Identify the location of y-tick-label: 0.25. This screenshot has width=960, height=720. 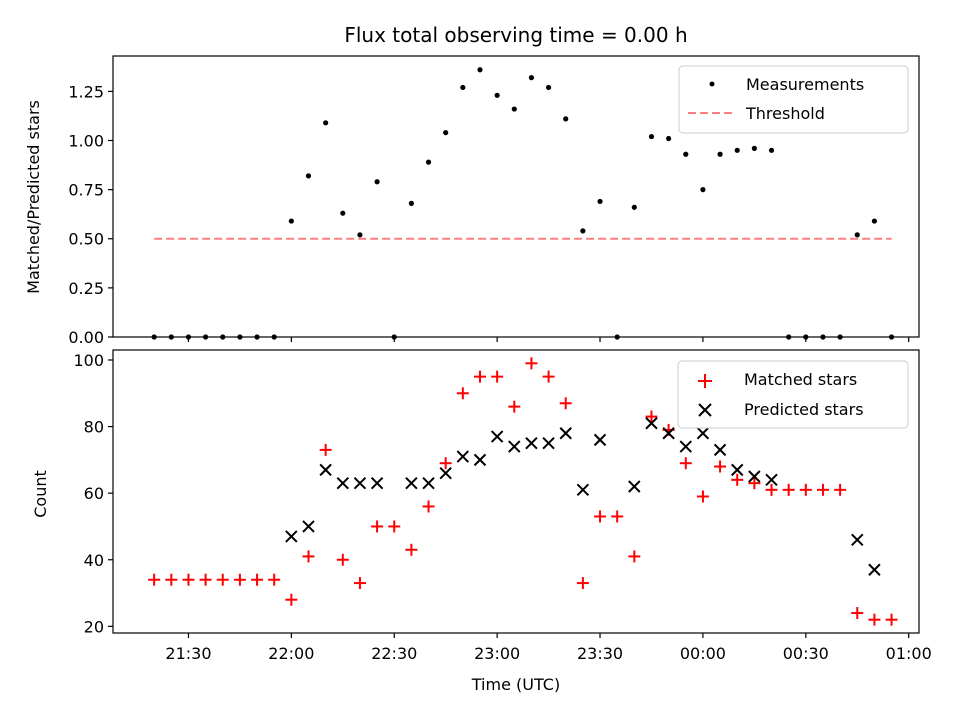
(86, 288).